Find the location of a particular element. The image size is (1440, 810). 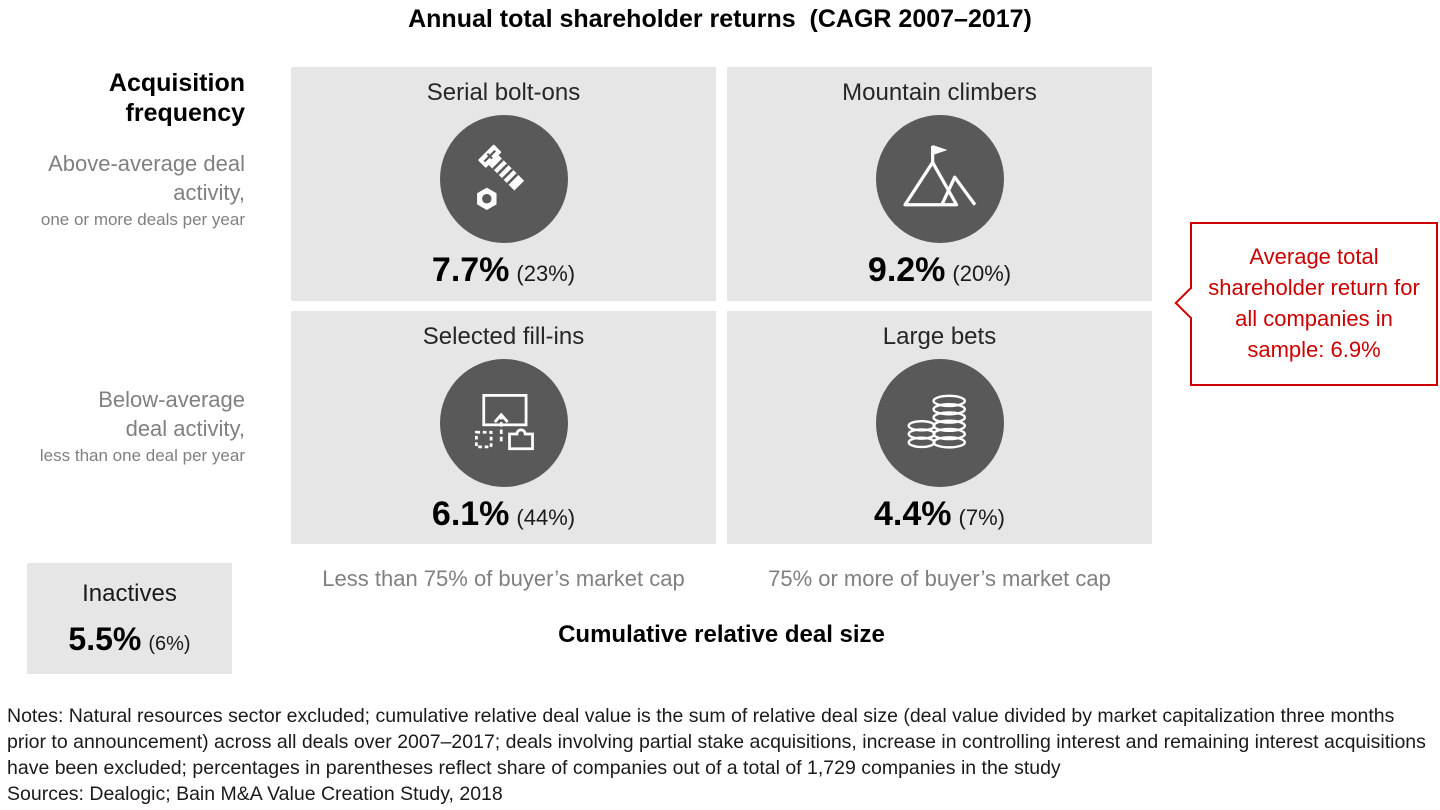

quadrant-title: Mountain climbers is located at coordinates (939, 92).